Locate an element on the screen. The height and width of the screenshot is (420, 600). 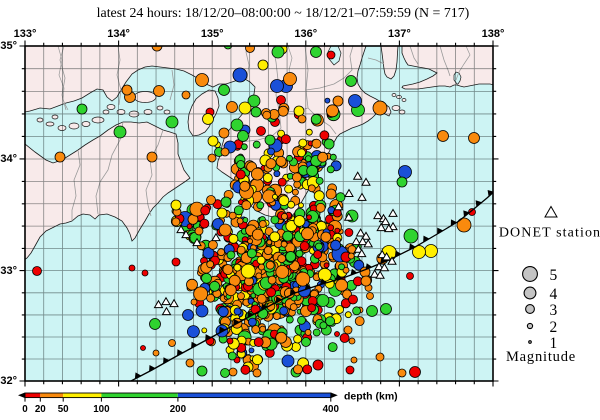
svg-text: 4 is located at coordinates (554, 294).